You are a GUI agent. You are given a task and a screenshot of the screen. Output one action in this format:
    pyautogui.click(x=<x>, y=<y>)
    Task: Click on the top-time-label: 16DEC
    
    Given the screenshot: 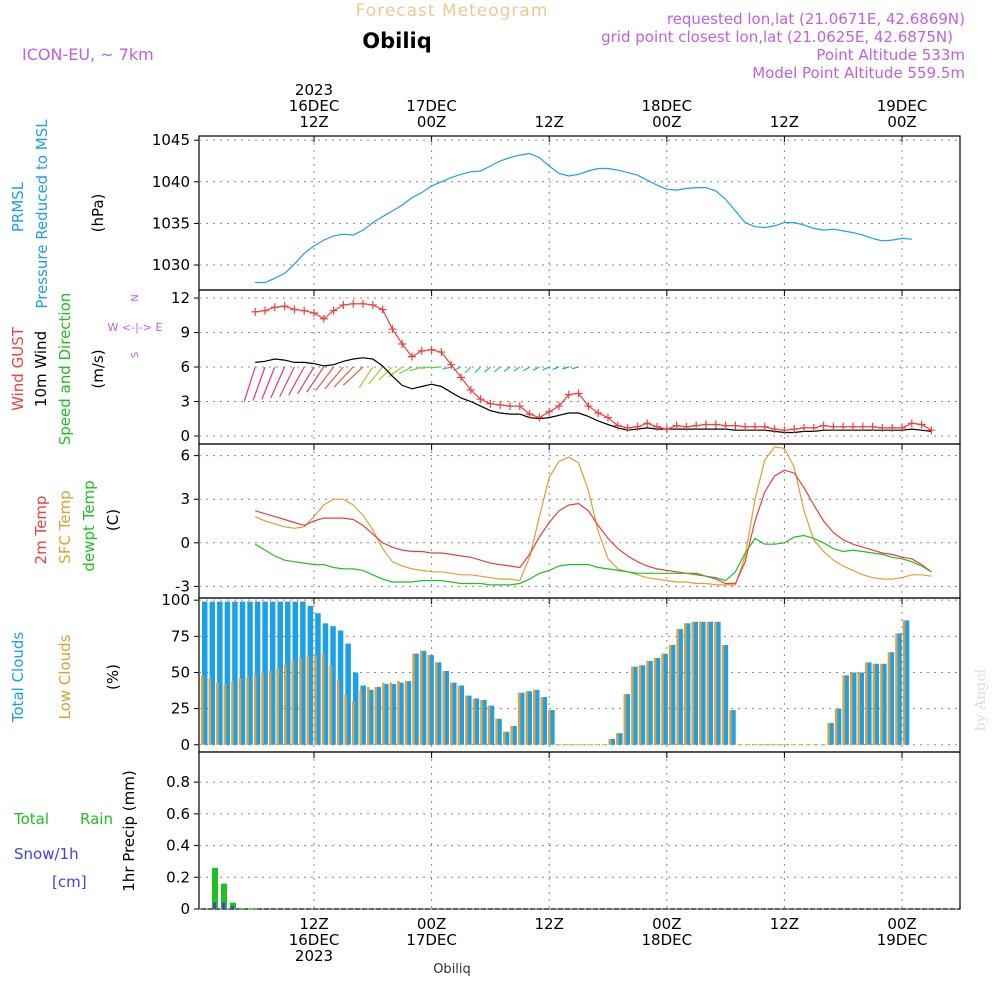 What is the action you would take?
    pyautogui.click(x=314, y=106)
    